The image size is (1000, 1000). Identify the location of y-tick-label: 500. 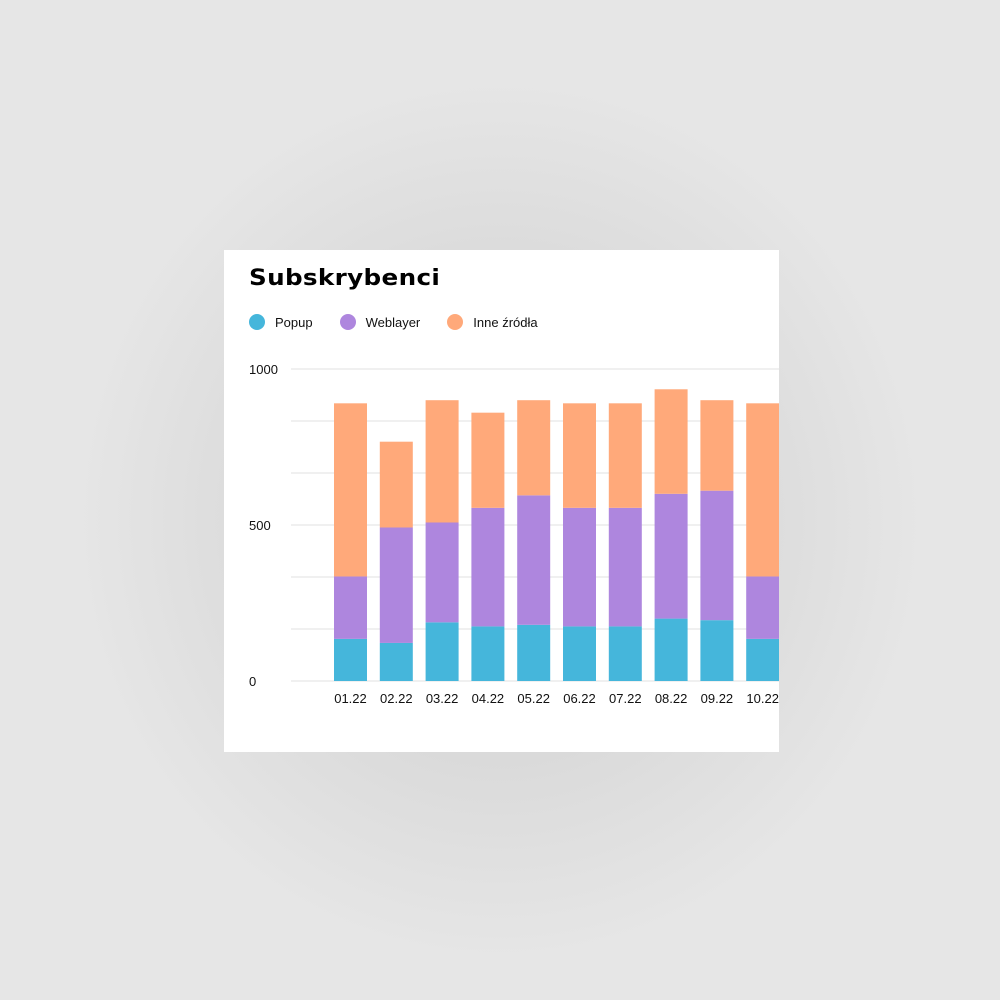
(260, 525).